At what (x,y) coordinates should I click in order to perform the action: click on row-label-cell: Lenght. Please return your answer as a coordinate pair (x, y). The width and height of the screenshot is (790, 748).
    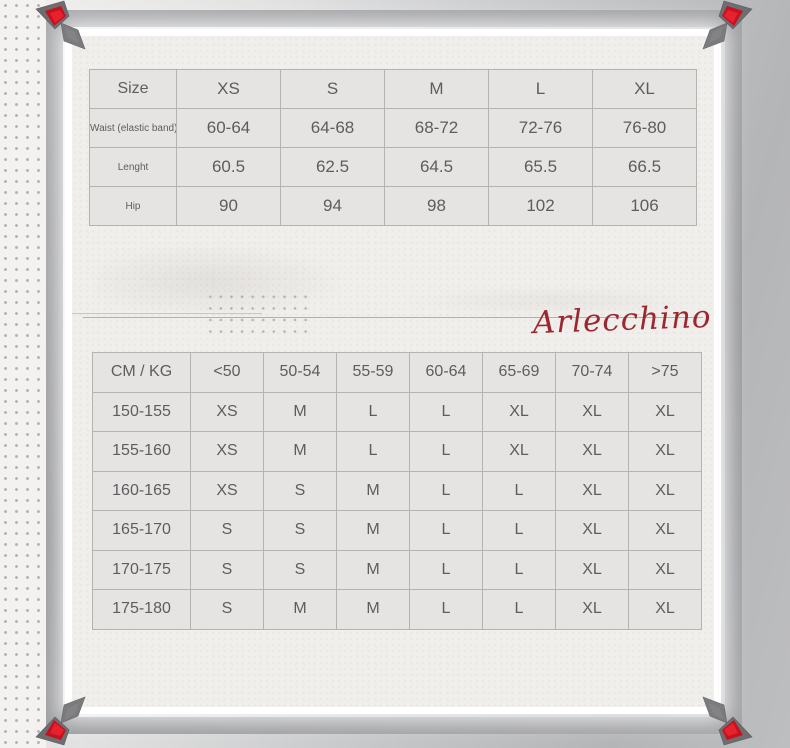
    Looking at the image, I should click on (133, 167).